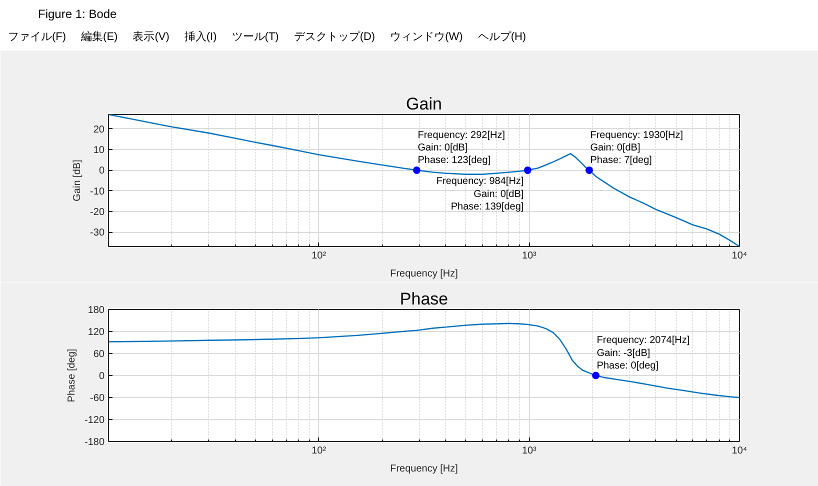 This screenshot has width=818, height=486. I want to click on text: ウィンドウ(W), so click(426, 37).